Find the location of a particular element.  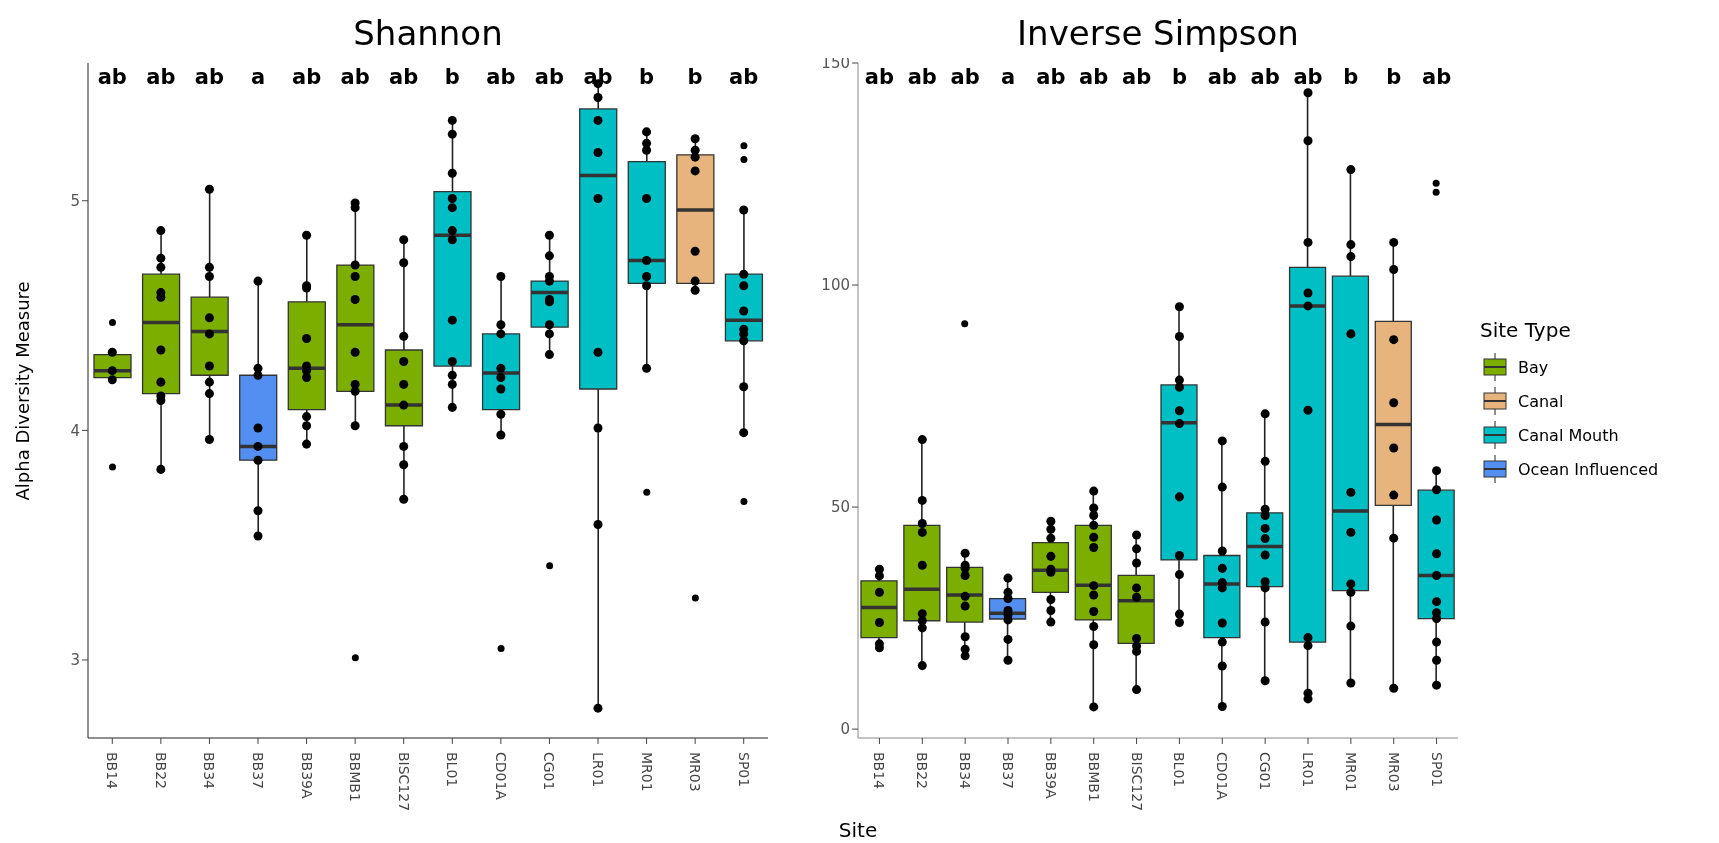

y-tick-label: 50 is located at coordinates (840, 507).